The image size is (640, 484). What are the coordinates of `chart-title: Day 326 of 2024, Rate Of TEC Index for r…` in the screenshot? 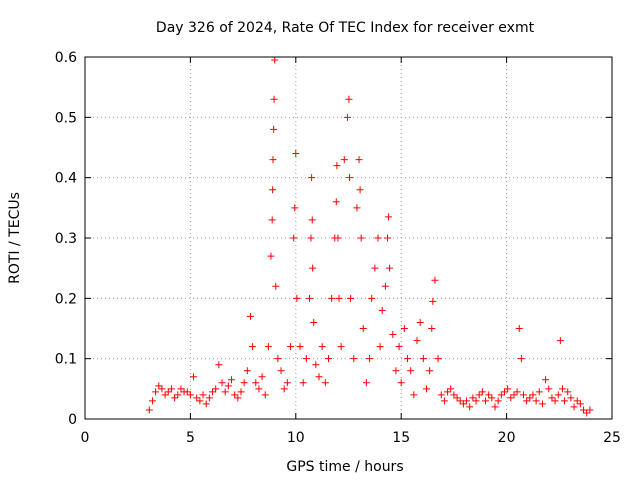 It's located at (345, 28).